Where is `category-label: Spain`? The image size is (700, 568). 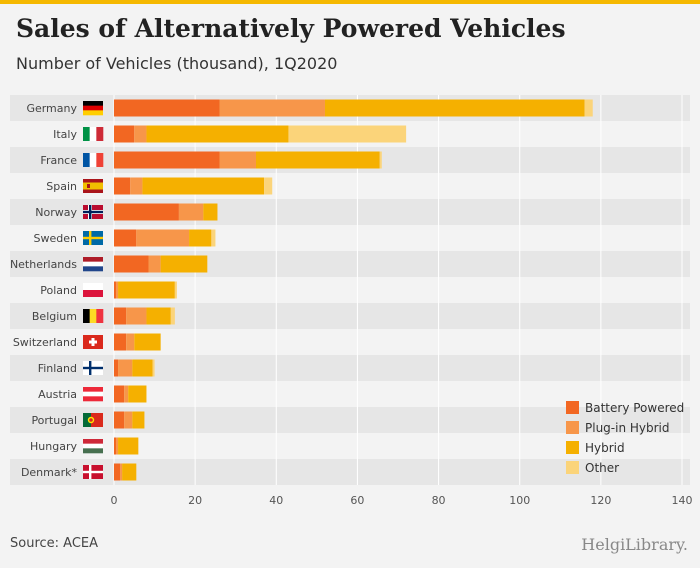 category-label: Spain is located at coordinates (61, 186).